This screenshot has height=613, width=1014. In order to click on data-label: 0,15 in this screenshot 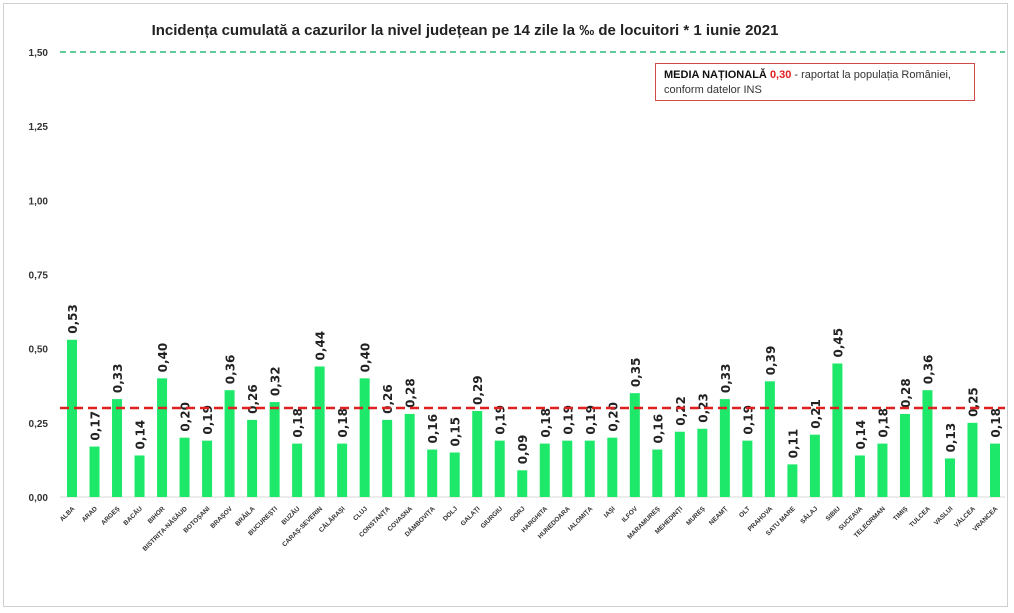, I will do `click(456, 432)`.